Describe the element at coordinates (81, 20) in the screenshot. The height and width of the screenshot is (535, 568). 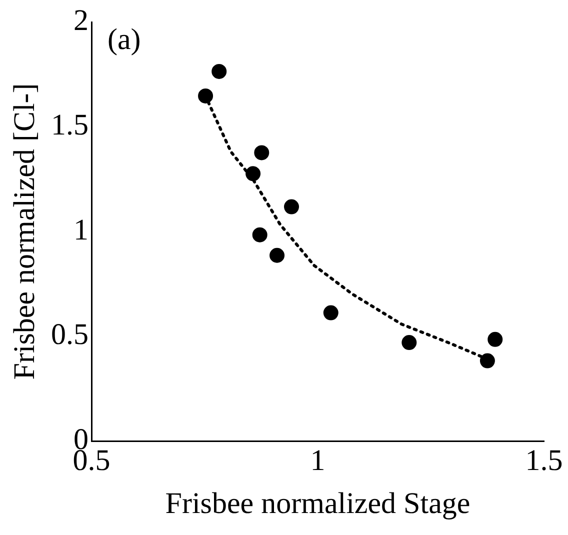
I see `y-tick-label: 2` at that location.